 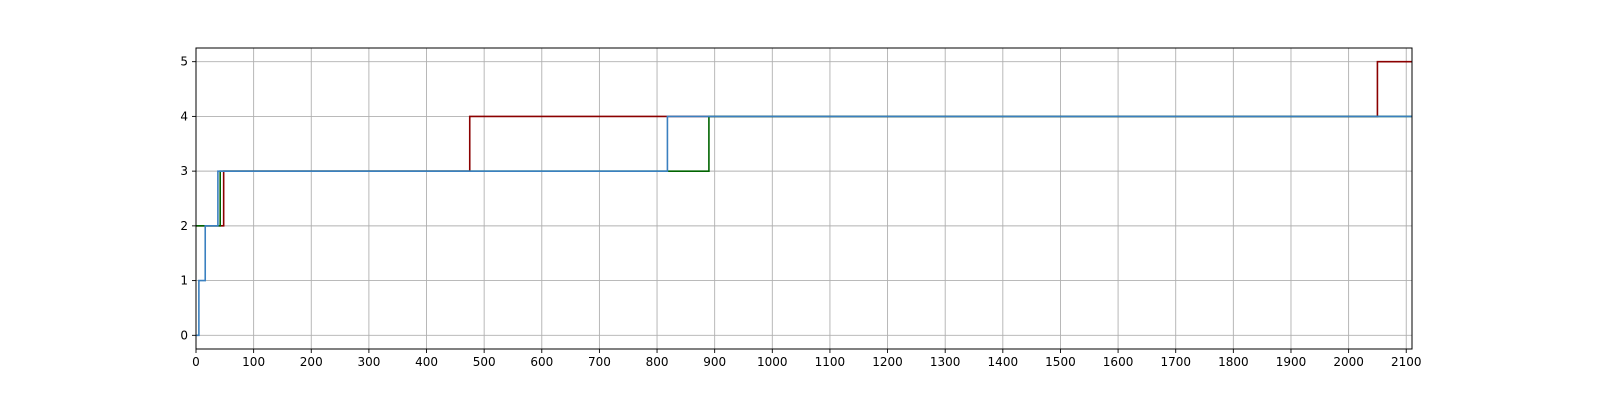 I want to click on x-tick-label: 0, so click(x=196, y=362).